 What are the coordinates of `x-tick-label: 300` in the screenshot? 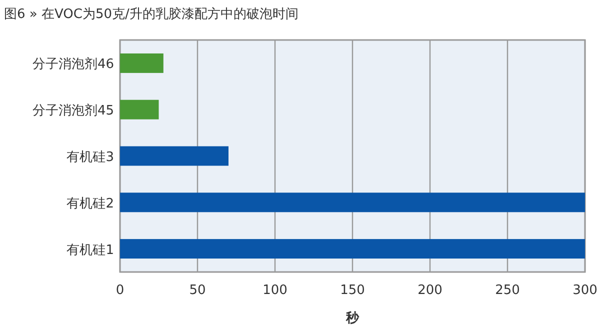 It's located at (585, 290).